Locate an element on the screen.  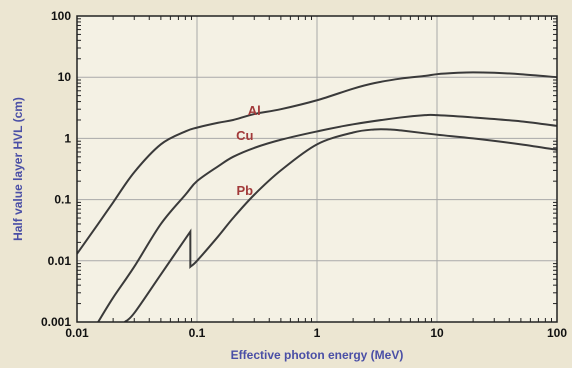
y-tick-labels: 0.001 0.01 0.1 1 10 100 is located at coordinates (56, 169).